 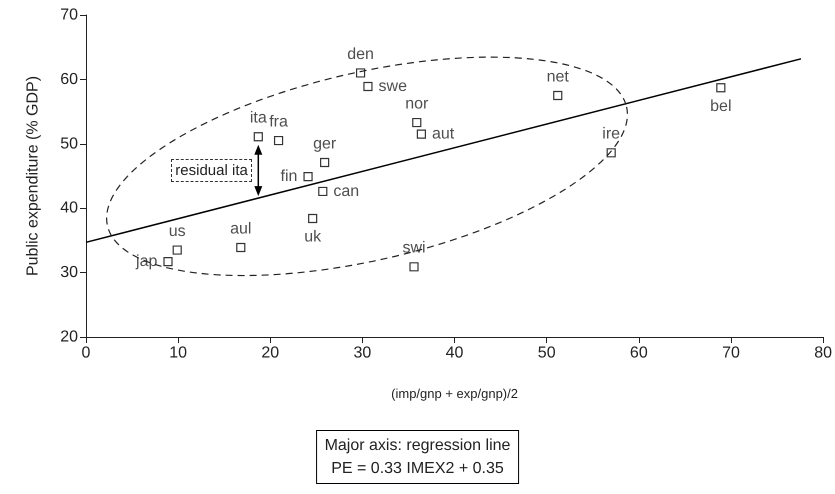 I want to click on data-label: us, so click(x=177, y=231).